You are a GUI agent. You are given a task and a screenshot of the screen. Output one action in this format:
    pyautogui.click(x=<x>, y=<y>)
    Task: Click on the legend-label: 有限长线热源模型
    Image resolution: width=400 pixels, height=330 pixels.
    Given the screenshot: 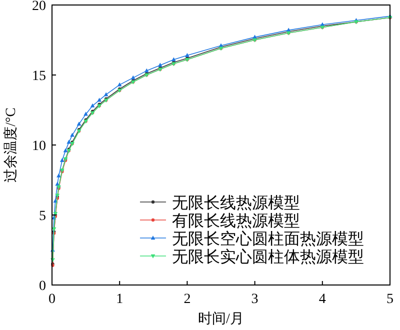 What is the action you would take?
    pyautogui.click(x=236, y=221)
    